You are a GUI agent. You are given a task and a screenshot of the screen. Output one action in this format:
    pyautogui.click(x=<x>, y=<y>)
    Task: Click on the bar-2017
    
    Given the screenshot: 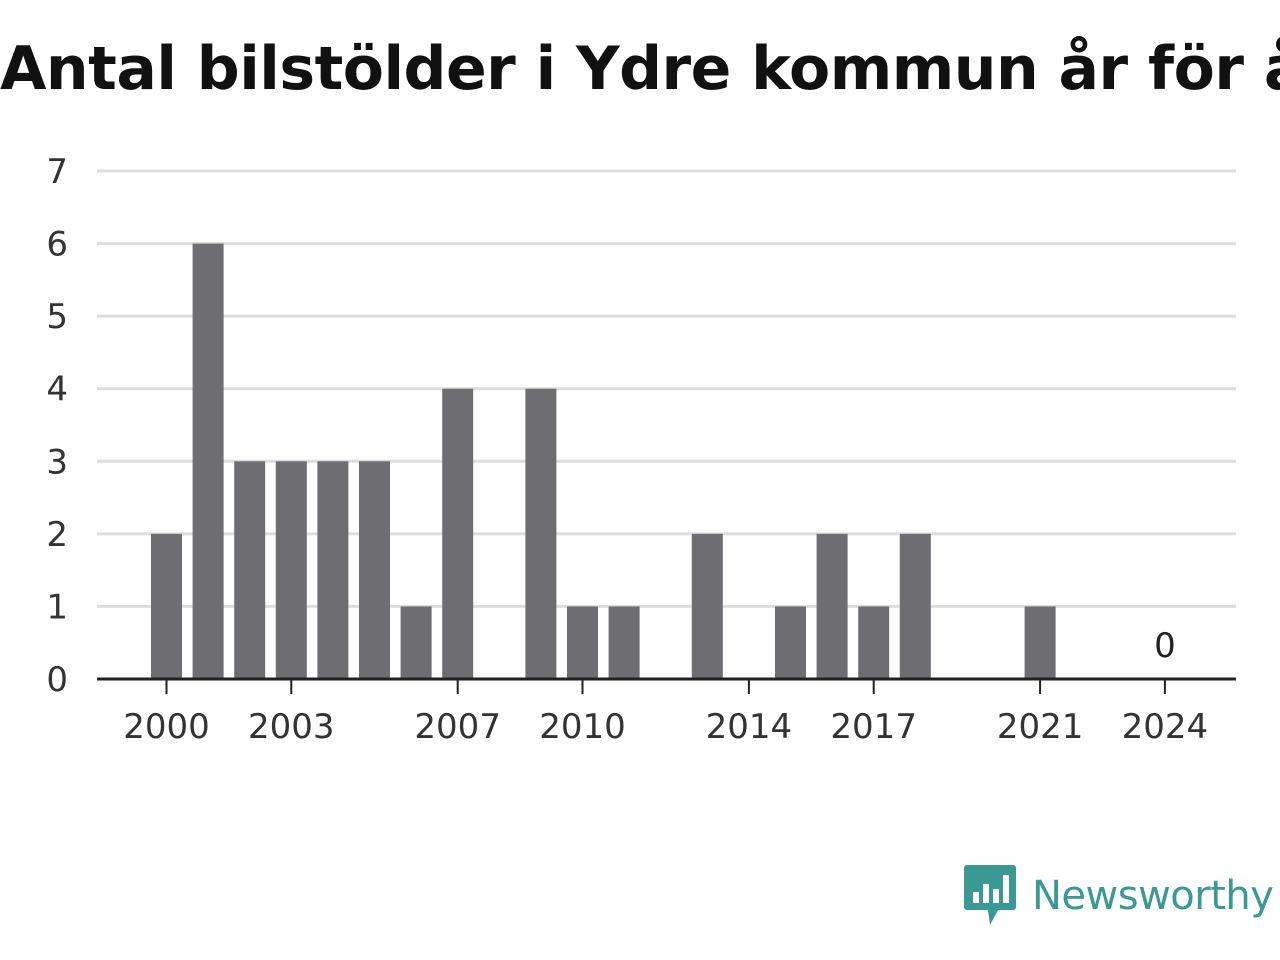 What is the action you would take?
    pyautogui.click(x=874, y=642)
    